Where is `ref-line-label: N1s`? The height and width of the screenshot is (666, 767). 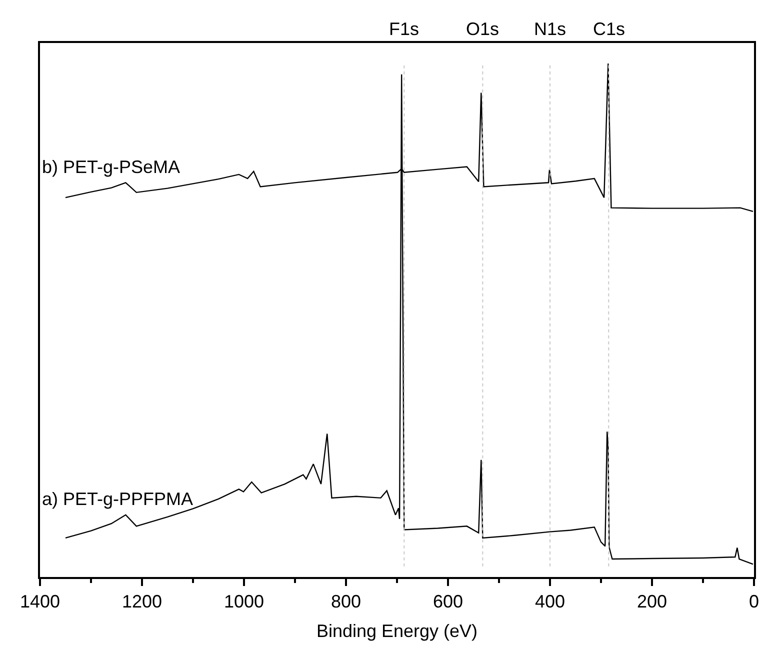
ref-line-label: N1s is located at coordinates (550, 29).